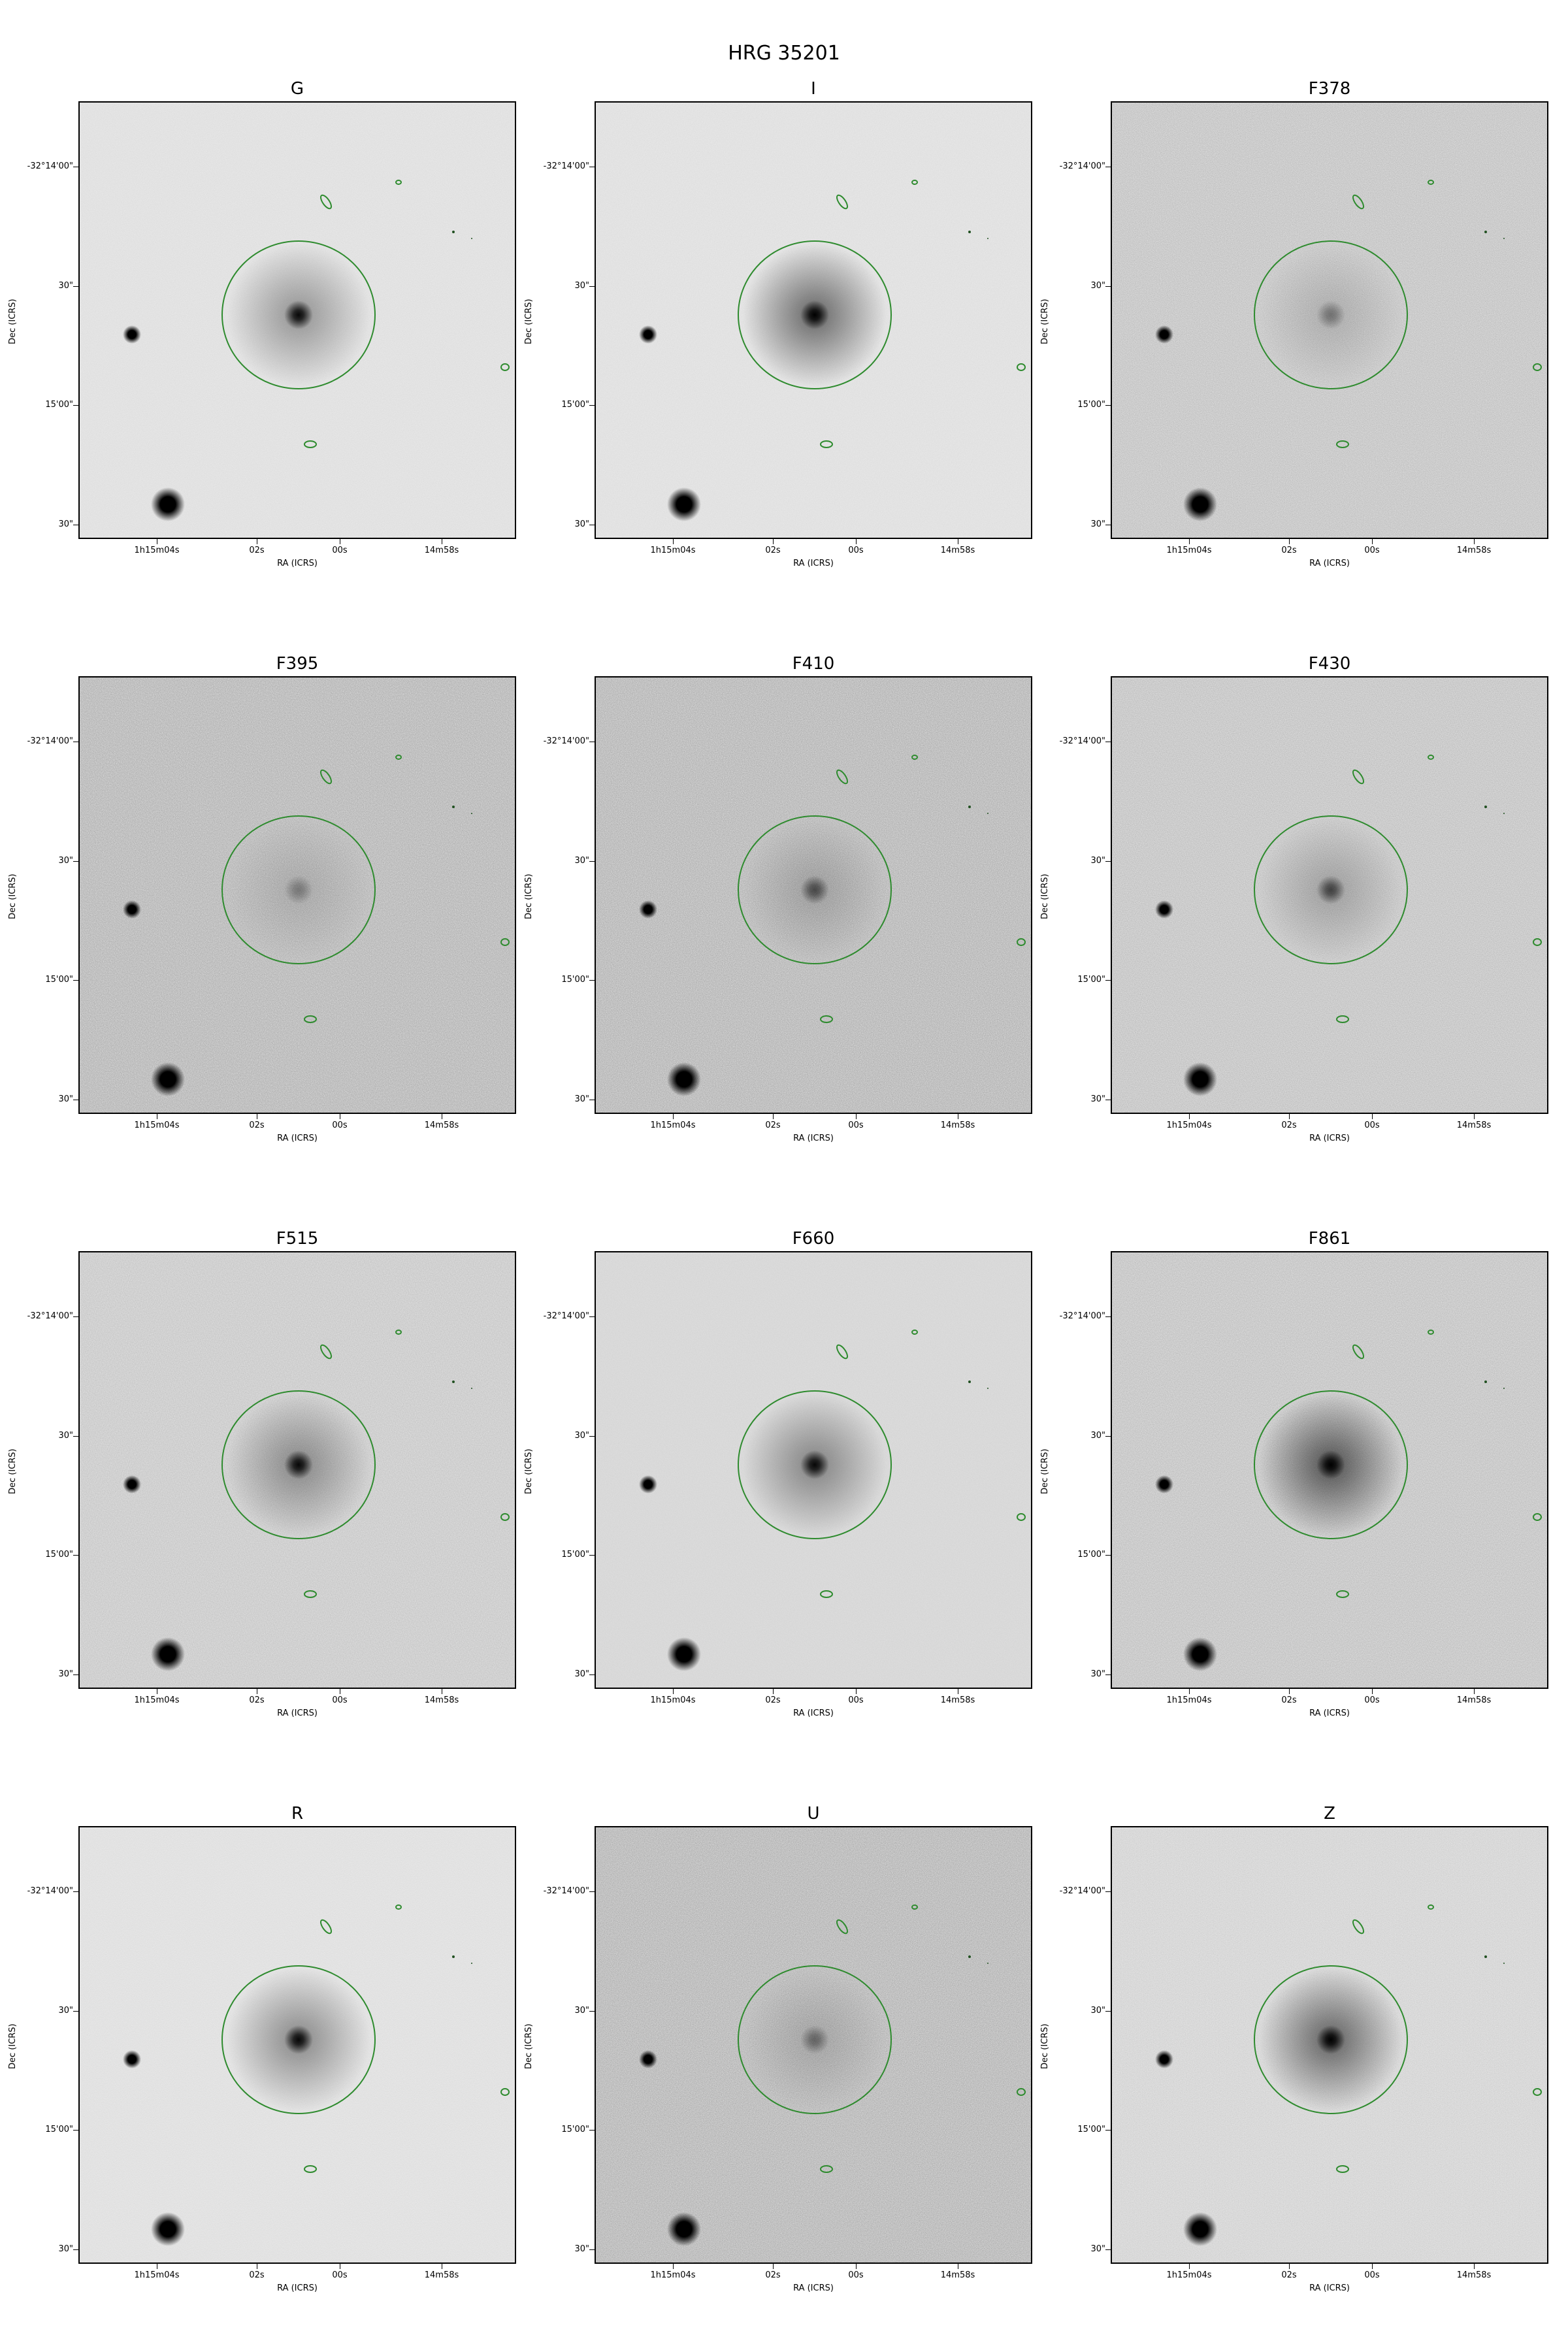 Image resolution: width=1568 pixels, height=2352 pixels. What do you see at coordinates (297, 1239) in the screenshot?
I see `panel-title: F515` at bounding box center [297, 1239].